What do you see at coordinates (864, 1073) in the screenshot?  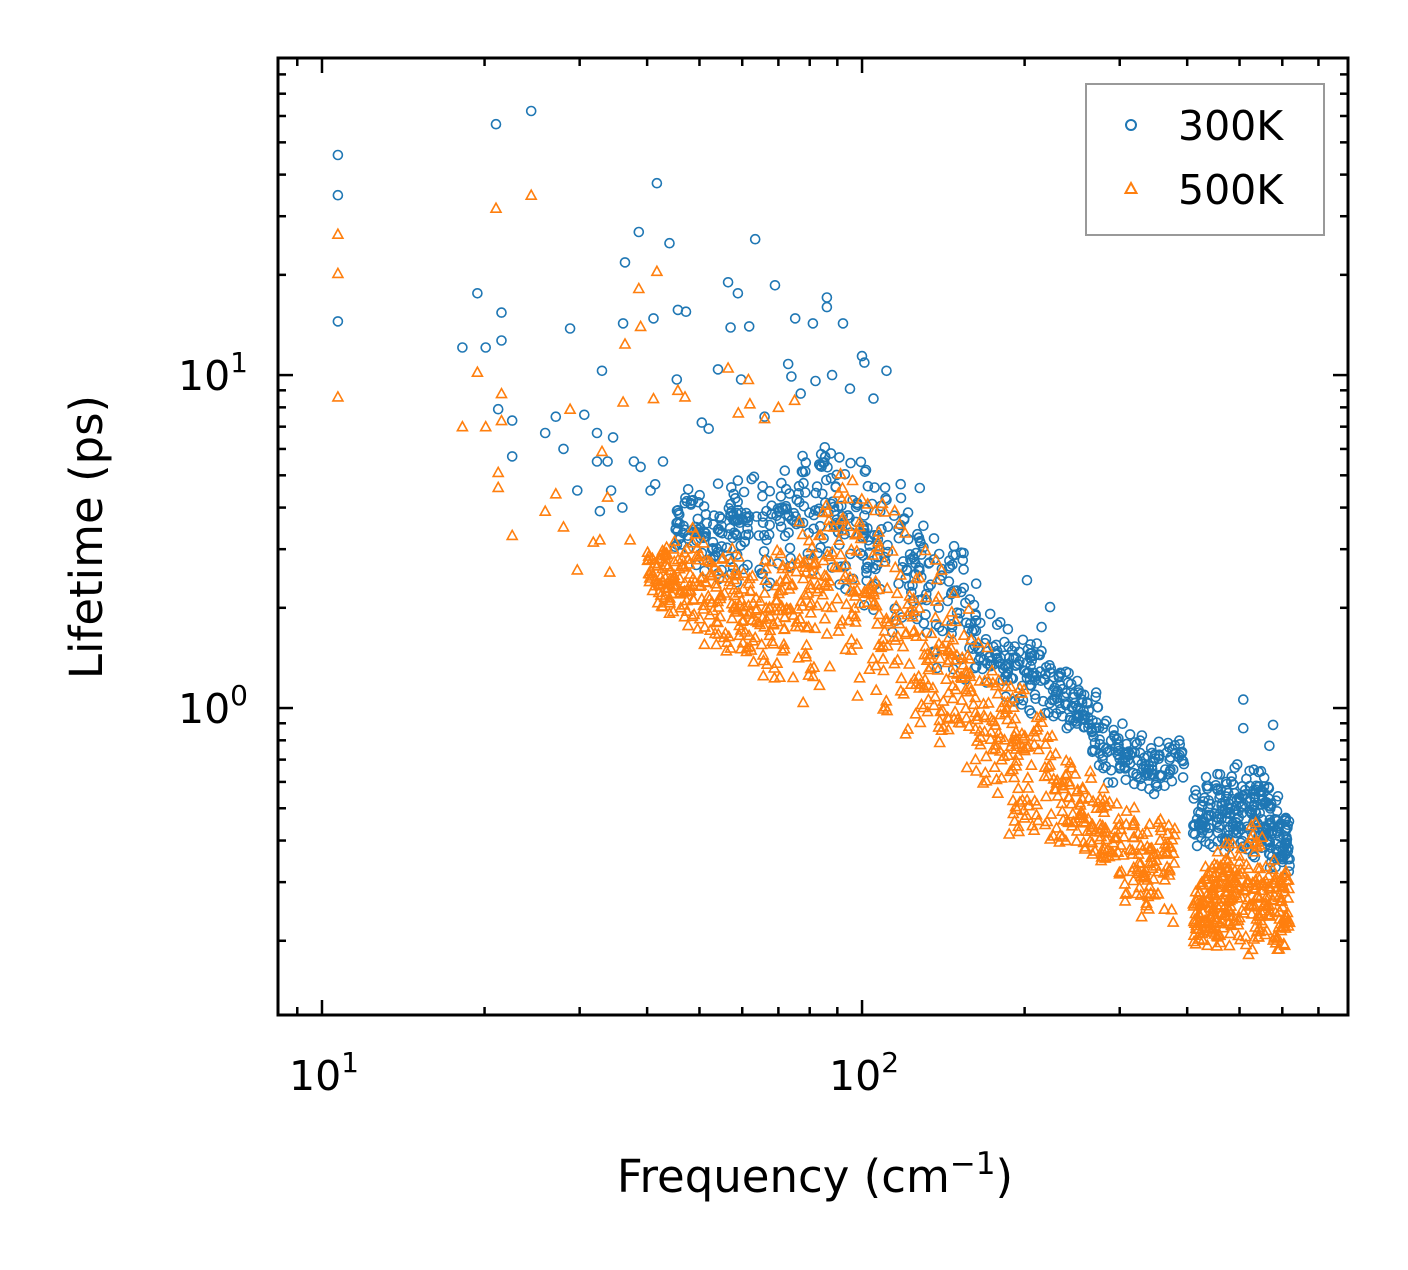 I see `x-tick-label: 102` at bounding box center [864, 1073].